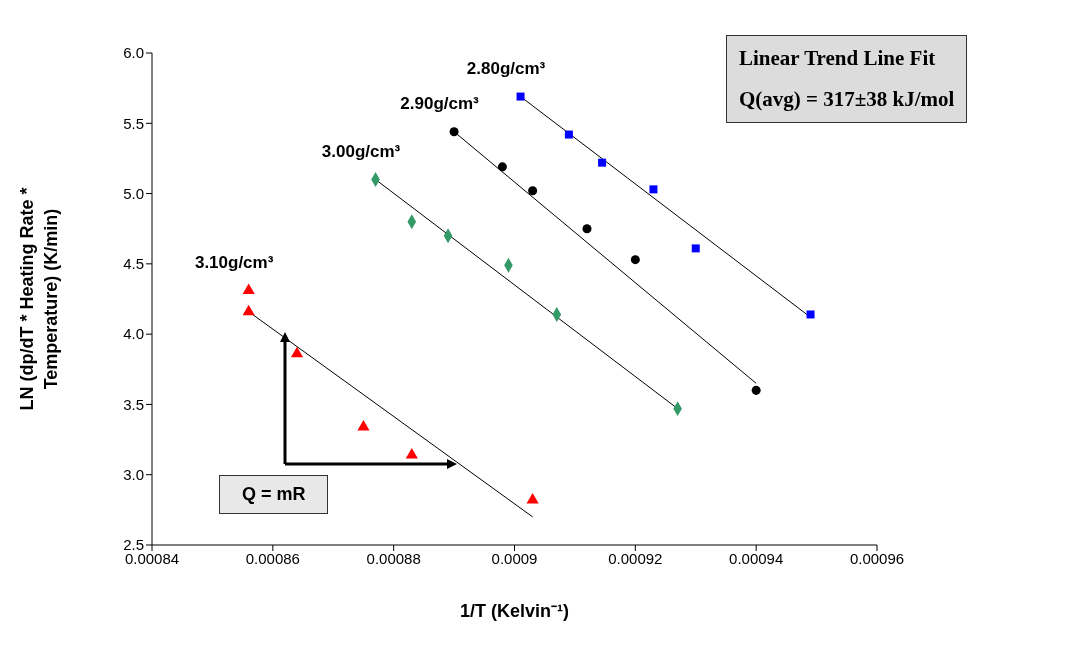 This screenshot has width=1070, height=654. I want to click on x-tick-label: 0.00096, so click(877, 558).